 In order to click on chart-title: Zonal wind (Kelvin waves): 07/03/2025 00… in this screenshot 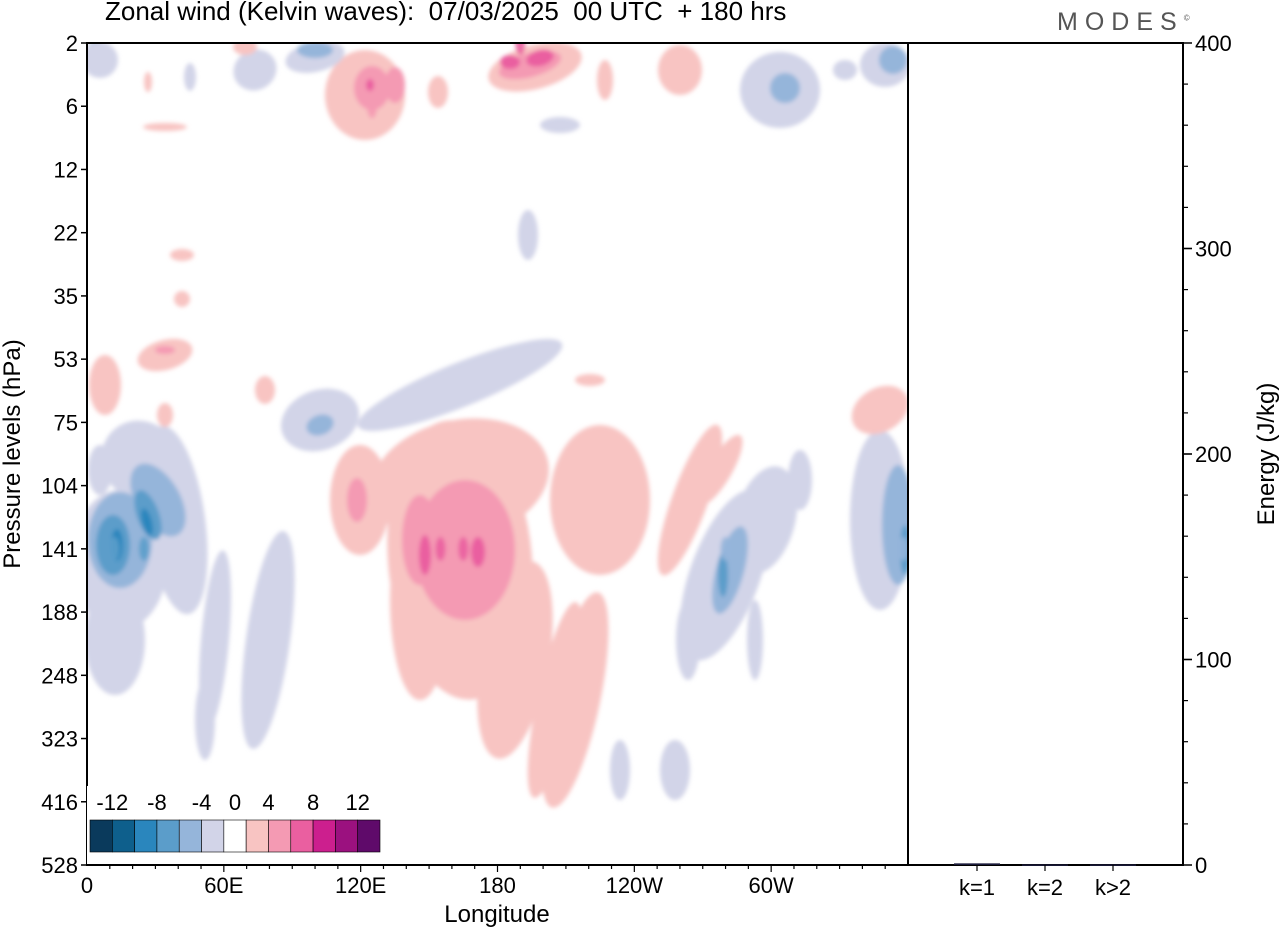, I will do `click(446, 13)`.